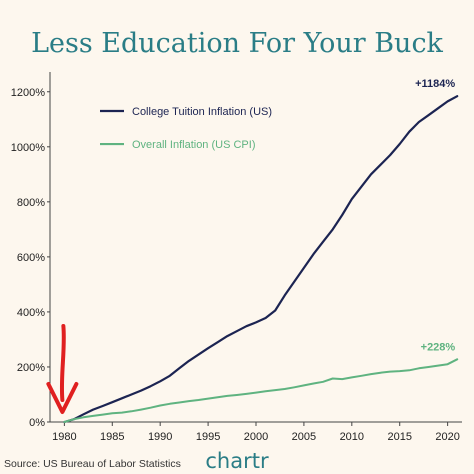 The height and width of the screenshot is (474, 474). What do you see at coordinates (92, 464) in the screenshot?
I see `source-note: Source: US Bureau of Labor Statistics` at bounding box center [92, 464].